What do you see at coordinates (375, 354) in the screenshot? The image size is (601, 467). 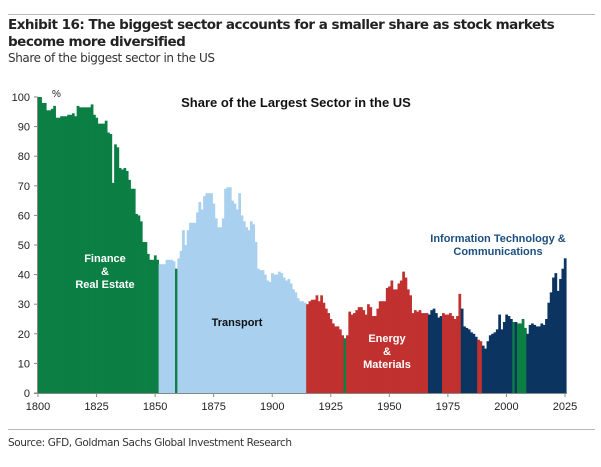 I see `bar-1944` at bounding box center [375, 354].